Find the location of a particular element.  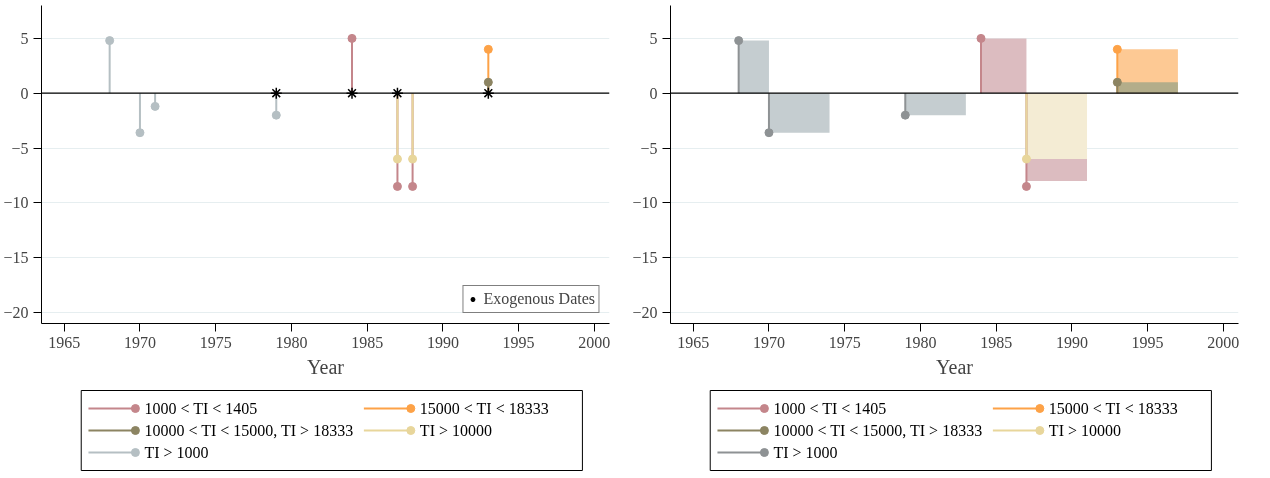

legend-label: Exogenous Dates is located at coordinates (539, 299).